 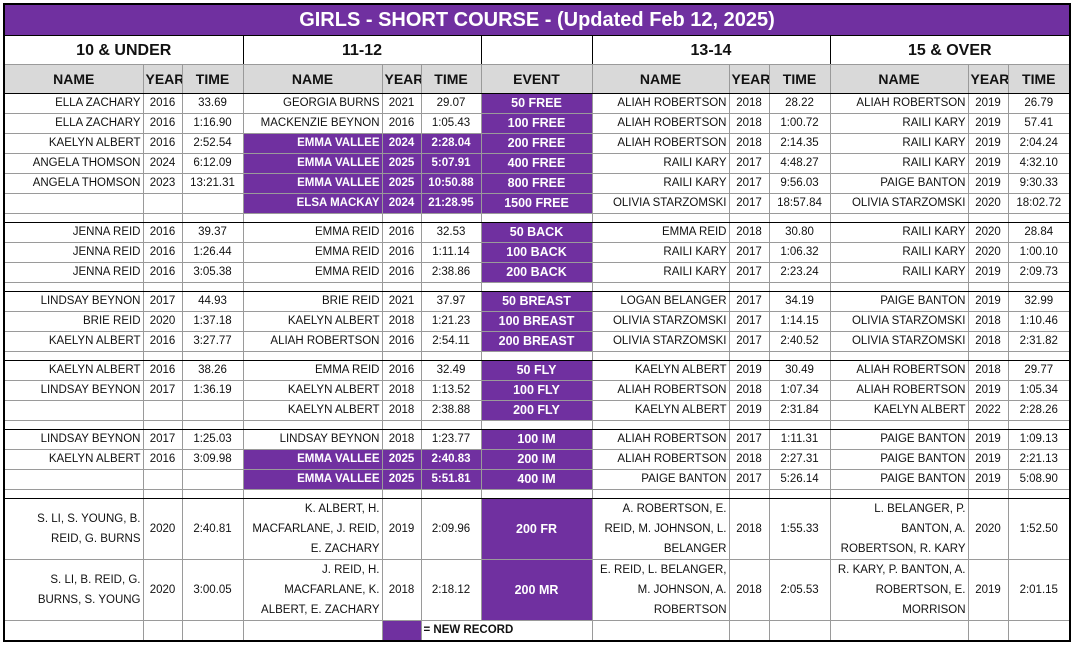 What do you see at coordinates (536, 50) in the screenshot?
I see `group-event-blank` at bounding box center [536, 50].